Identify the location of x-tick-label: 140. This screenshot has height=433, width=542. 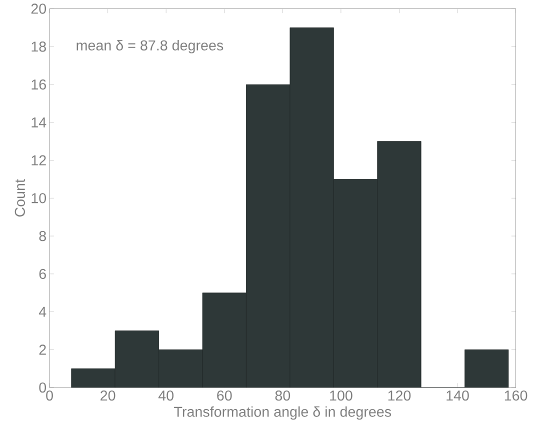
(457, 395).